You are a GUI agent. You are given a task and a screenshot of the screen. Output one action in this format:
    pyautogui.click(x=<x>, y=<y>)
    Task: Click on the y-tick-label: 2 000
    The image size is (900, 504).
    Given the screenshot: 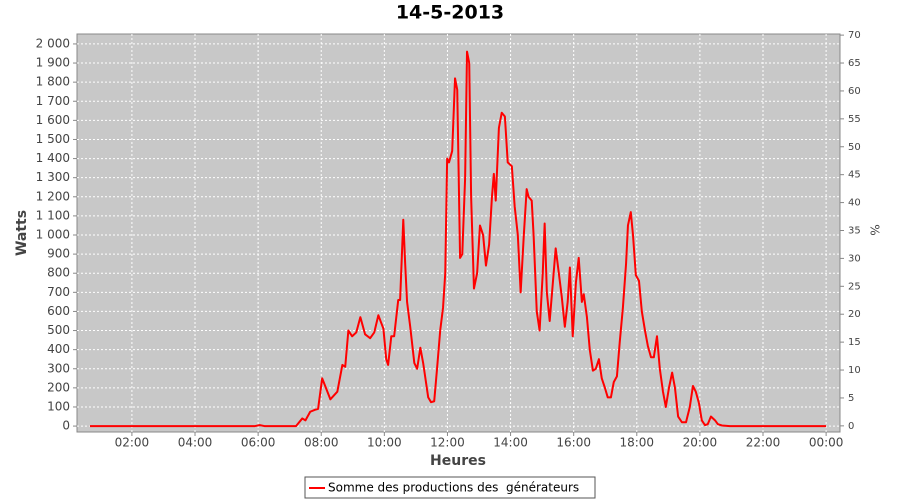 What is the action you would take?
    pyautogui.click(x=53, y=43)
    